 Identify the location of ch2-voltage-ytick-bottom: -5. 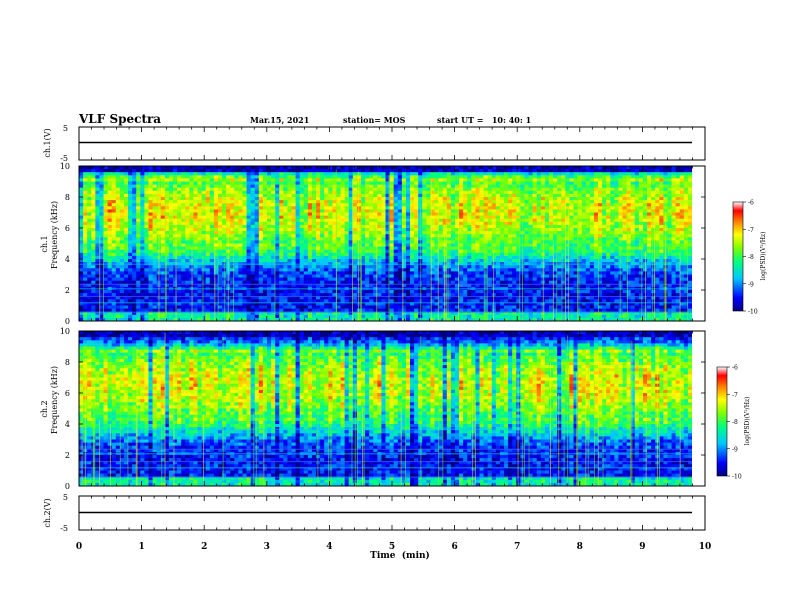
(64, 528).